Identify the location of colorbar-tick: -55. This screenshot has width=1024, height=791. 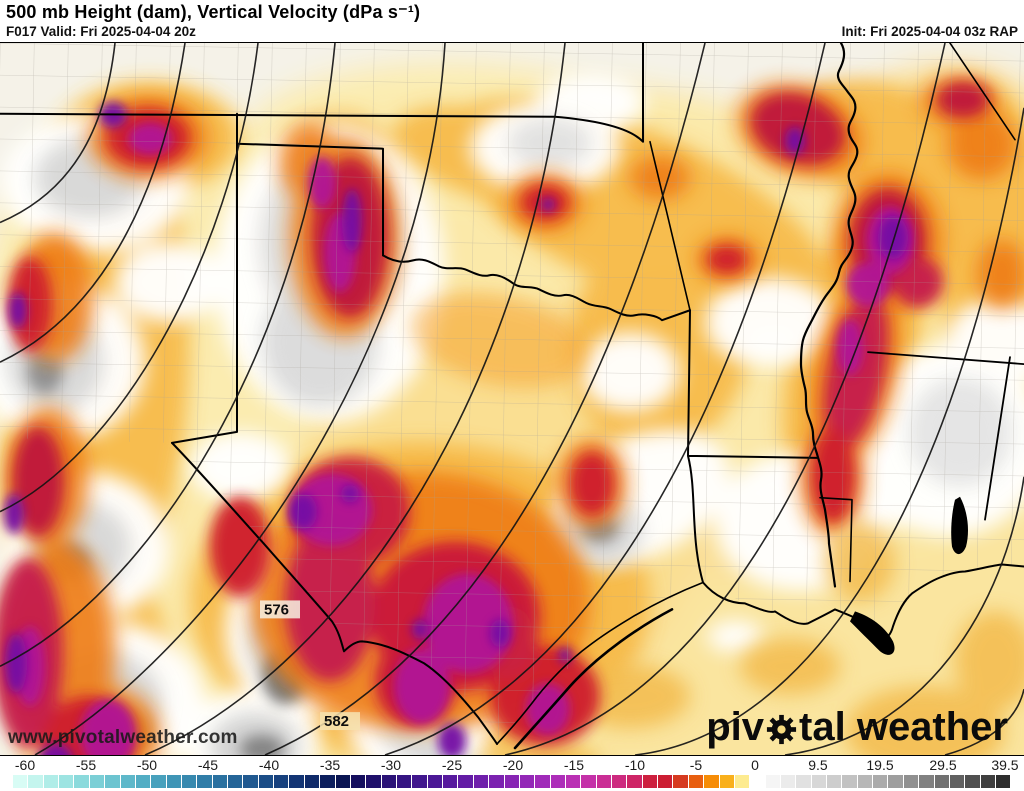
(86, 765).